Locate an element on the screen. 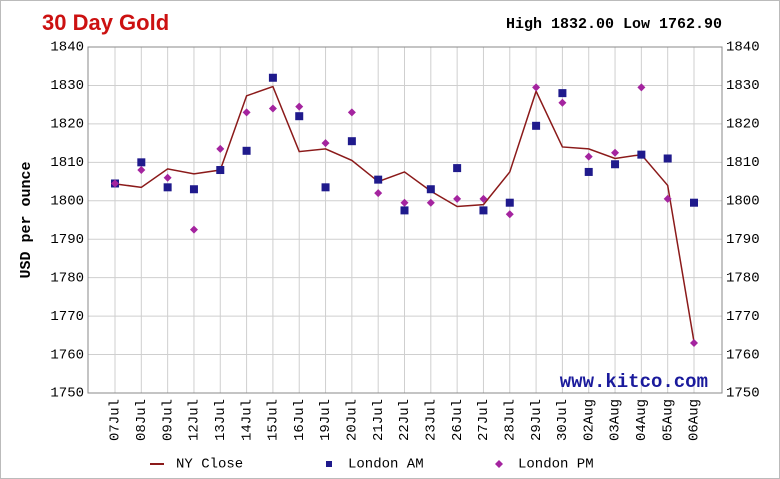  x-tick-label: 20Jul is located at coordinates (353, 420).